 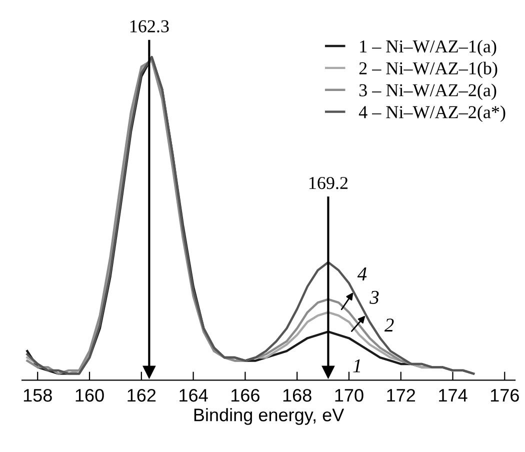 I want to click on annotation: 4, so click(x=362, y=274).